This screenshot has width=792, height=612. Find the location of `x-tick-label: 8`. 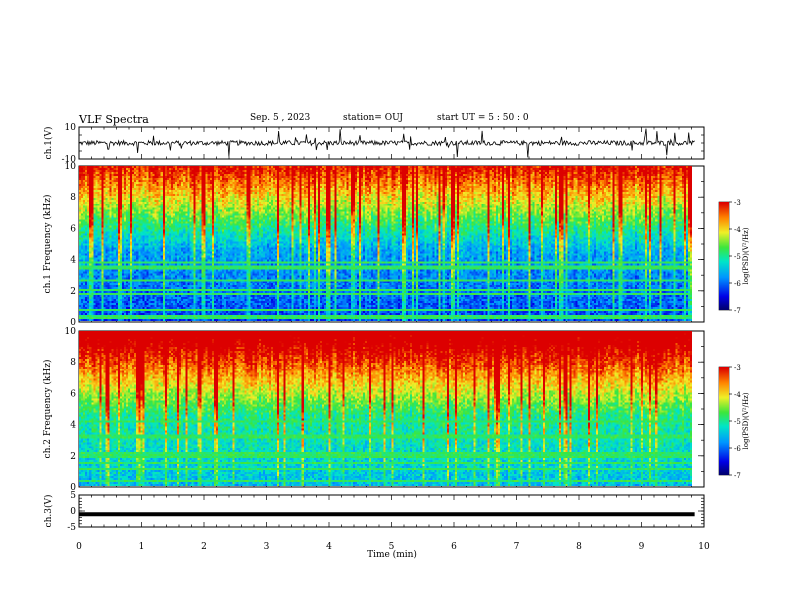

x-tick-label: 8 is located at coordinates (579, 547).